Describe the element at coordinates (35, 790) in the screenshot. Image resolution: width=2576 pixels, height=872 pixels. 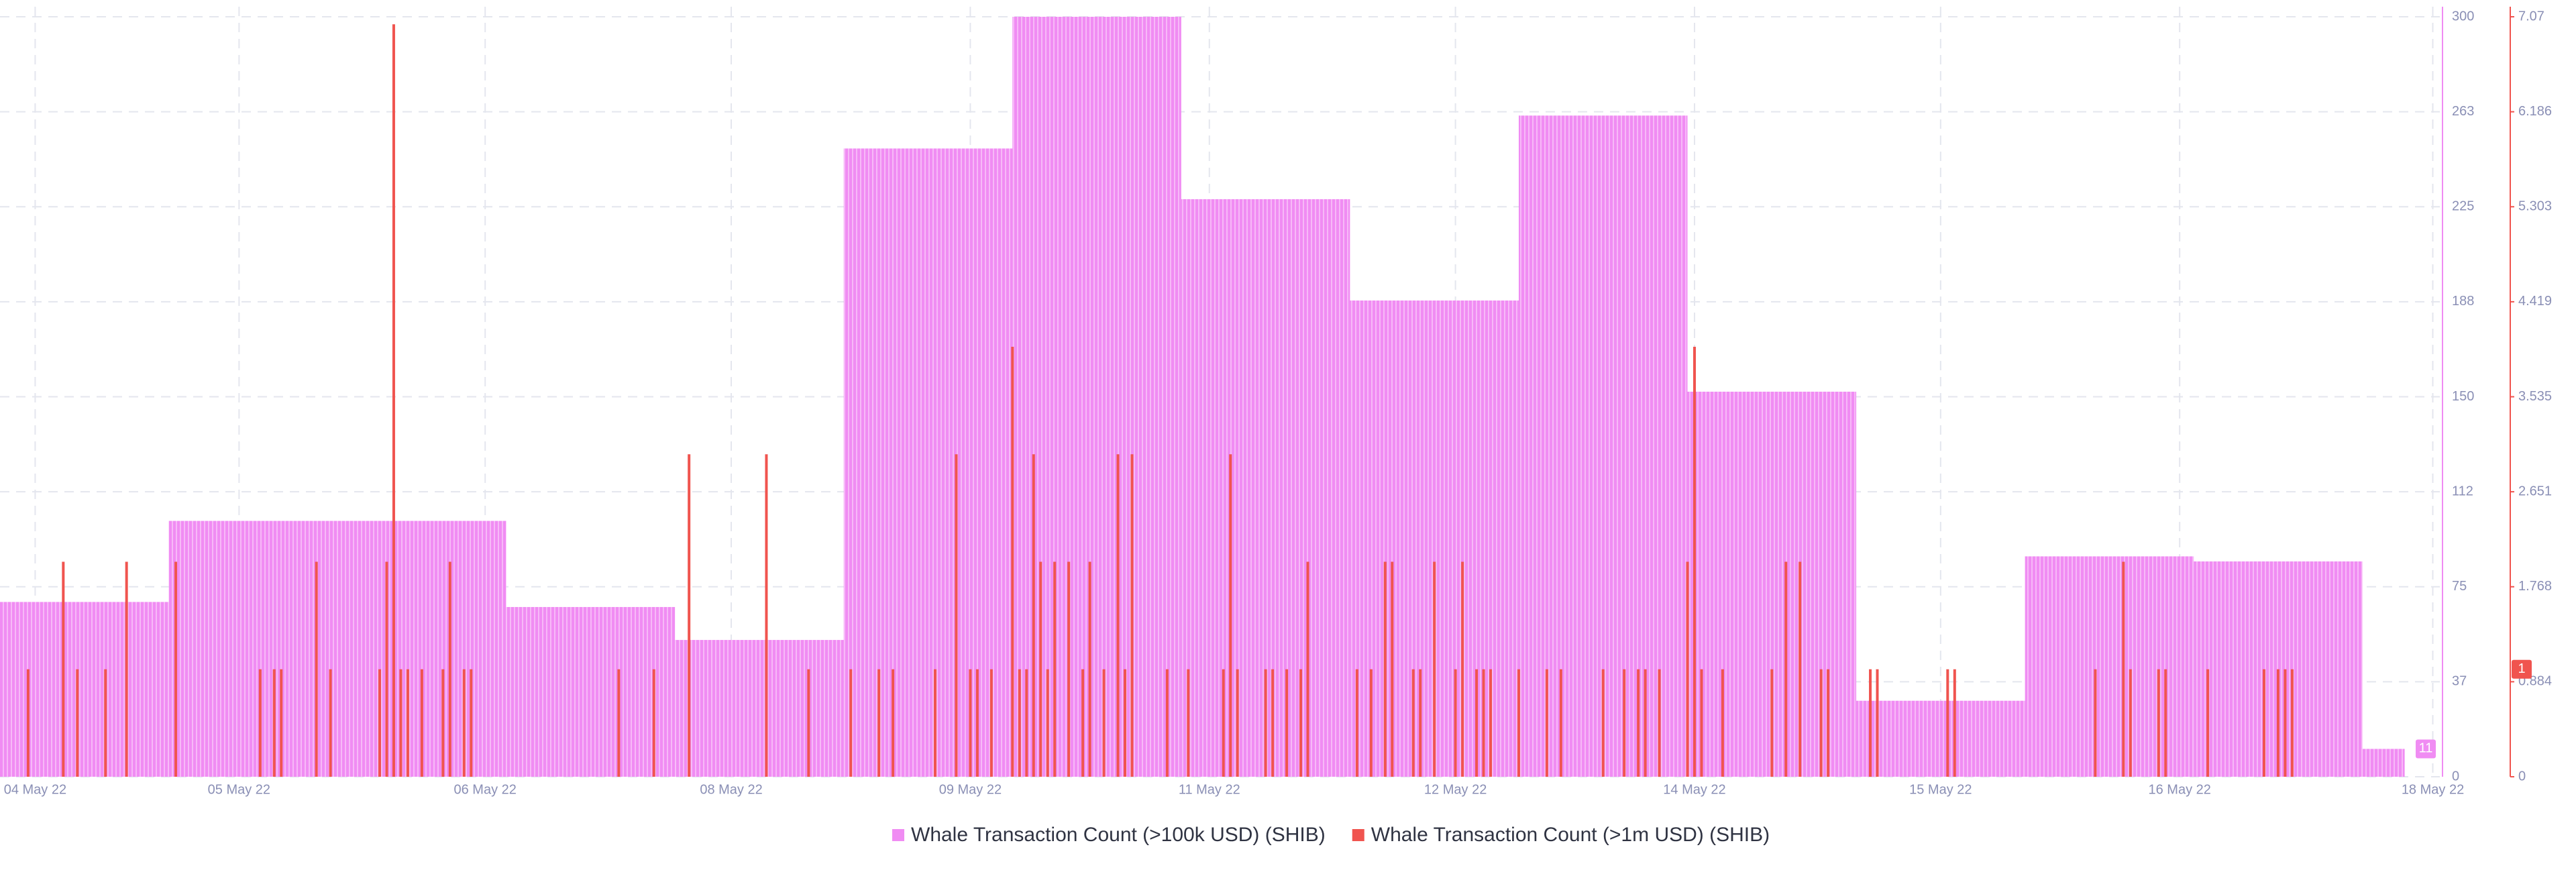
I see `x-tick-label: 04 May 22` at that location.